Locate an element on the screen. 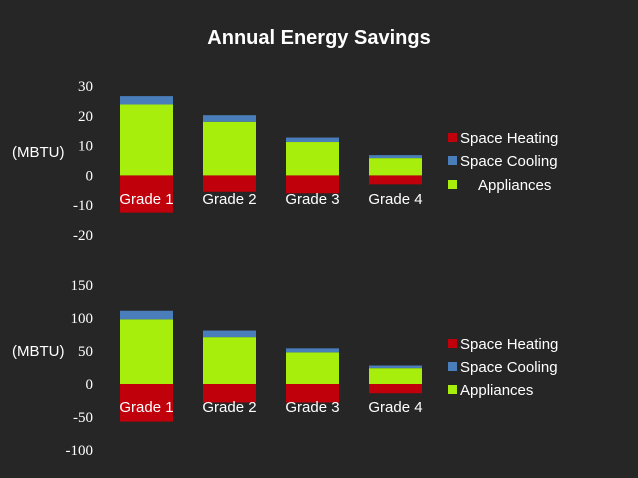 The image size is (638, 478). chart1-y-axis-label: (MBTU) is located at coordinates (38, 152).